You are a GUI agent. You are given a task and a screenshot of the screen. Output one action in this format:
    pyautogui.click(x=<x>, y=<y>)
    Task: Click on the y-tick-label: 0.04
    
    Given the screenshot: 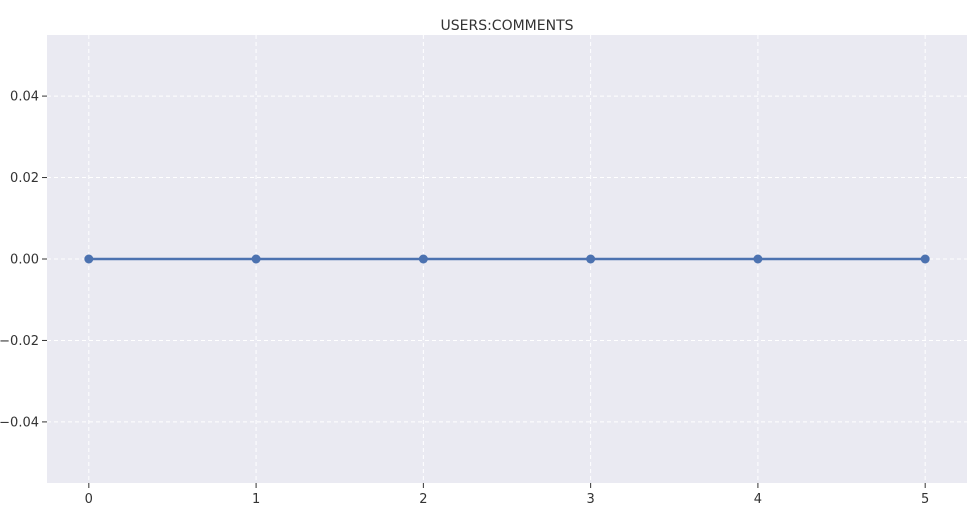 What is the action you would take?
    pyautogui.click(x=24, y=97)
    